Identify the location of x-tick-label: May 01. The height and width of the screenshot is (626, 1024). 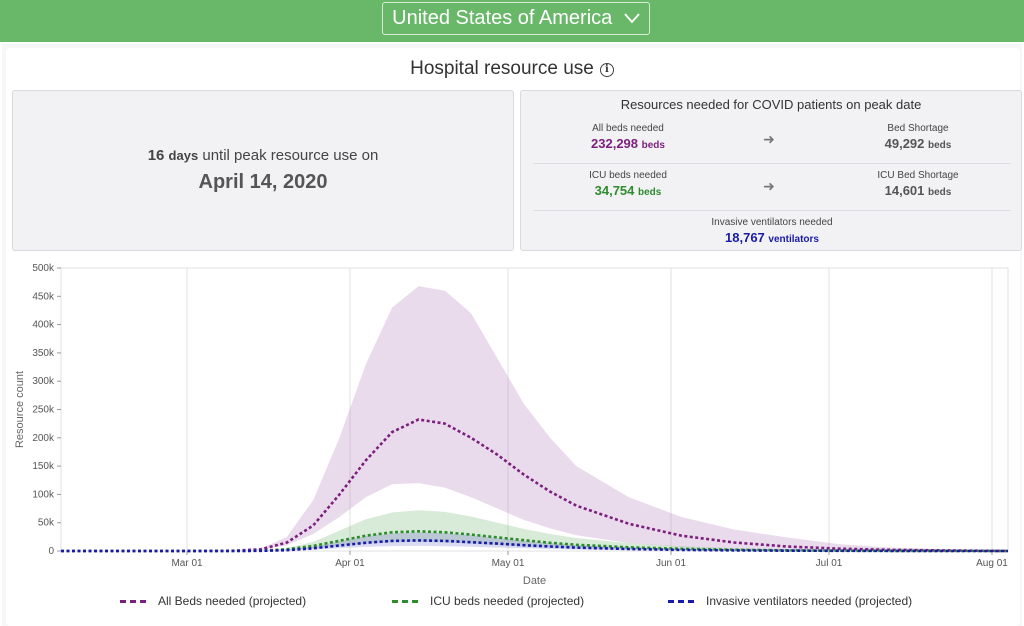
(508, 563).